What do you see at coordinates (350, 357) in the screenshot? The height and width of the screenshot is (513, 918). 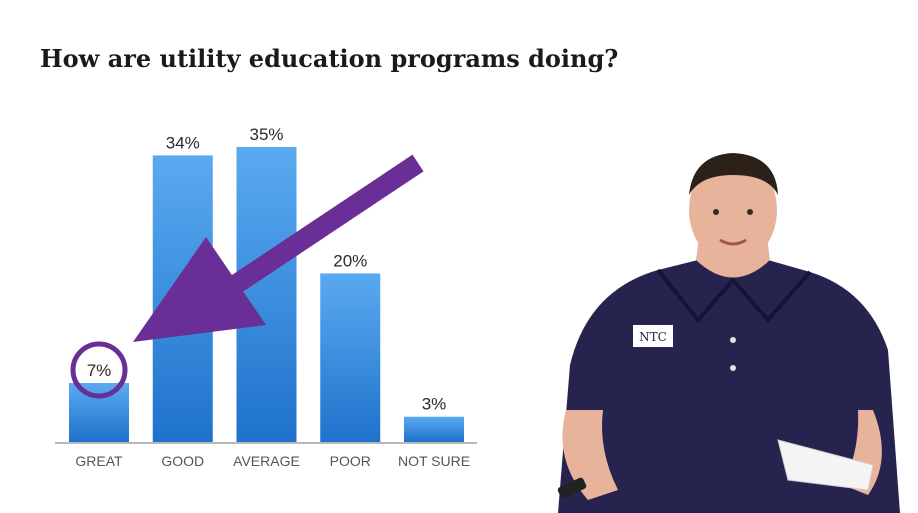 I see `bar-poor` at bounding box center [350, 357].